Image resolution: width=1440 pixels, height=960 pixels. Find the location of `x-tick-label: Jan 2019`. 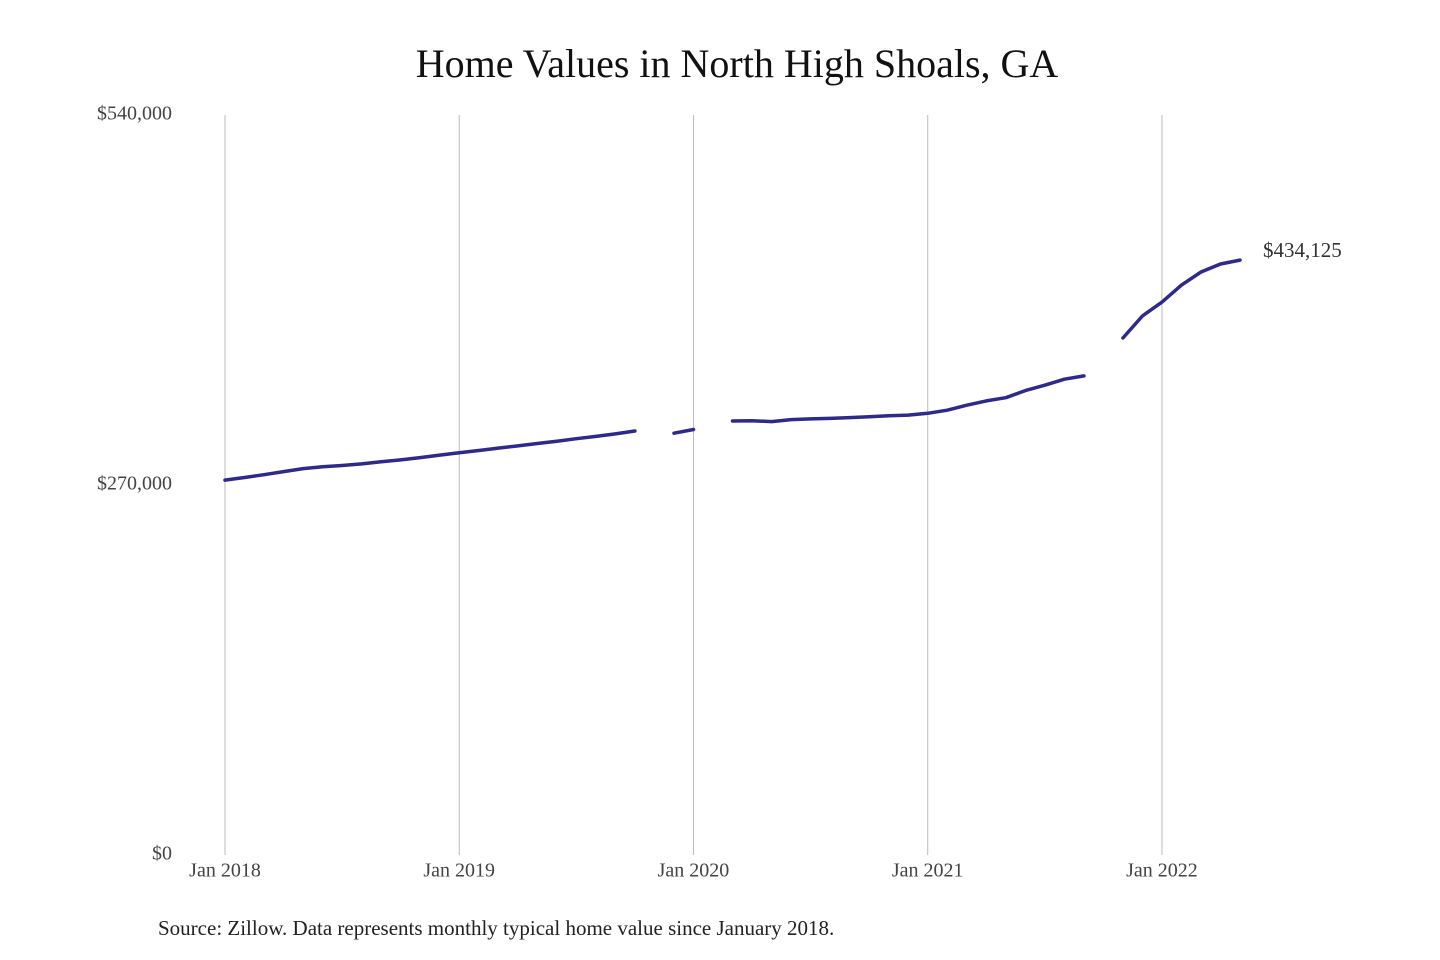

x-tick-label: Jan 2019 is located at coordinates (459, 871).